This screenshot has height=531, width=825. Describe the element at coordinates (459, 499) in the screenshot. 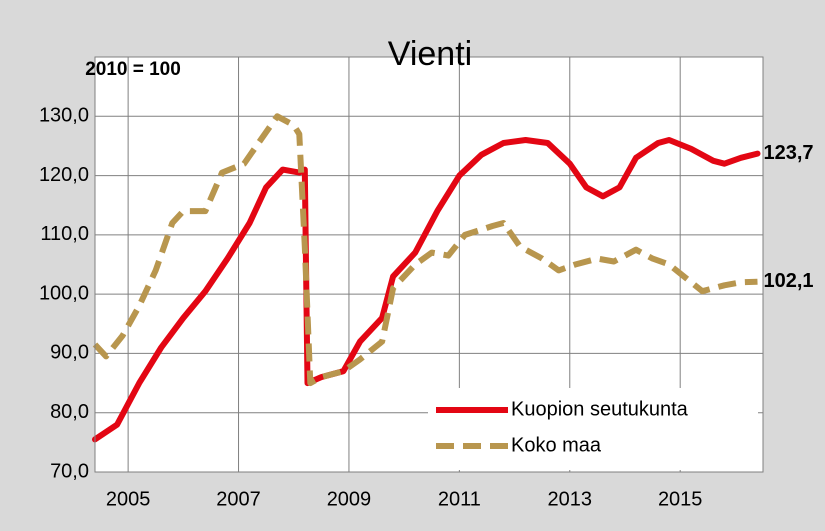

I see `x-tick-label: 2011` at that location.